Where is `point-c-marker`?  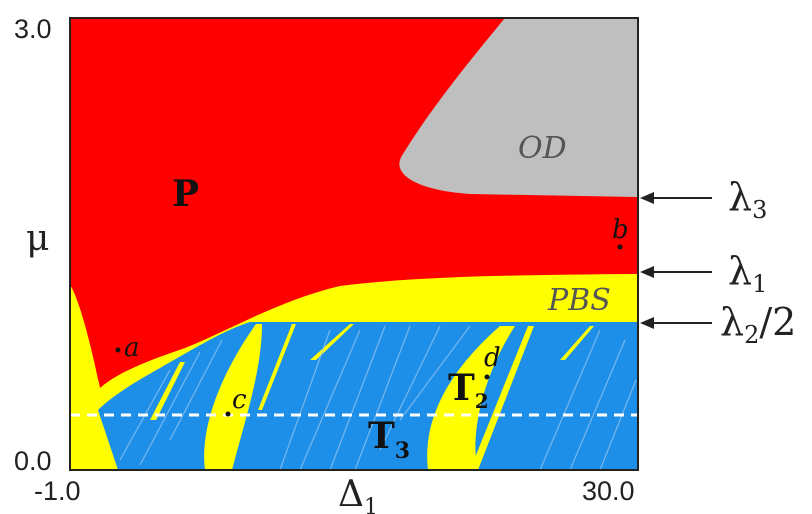
point-c-marker is located at coordinates (228, 414).